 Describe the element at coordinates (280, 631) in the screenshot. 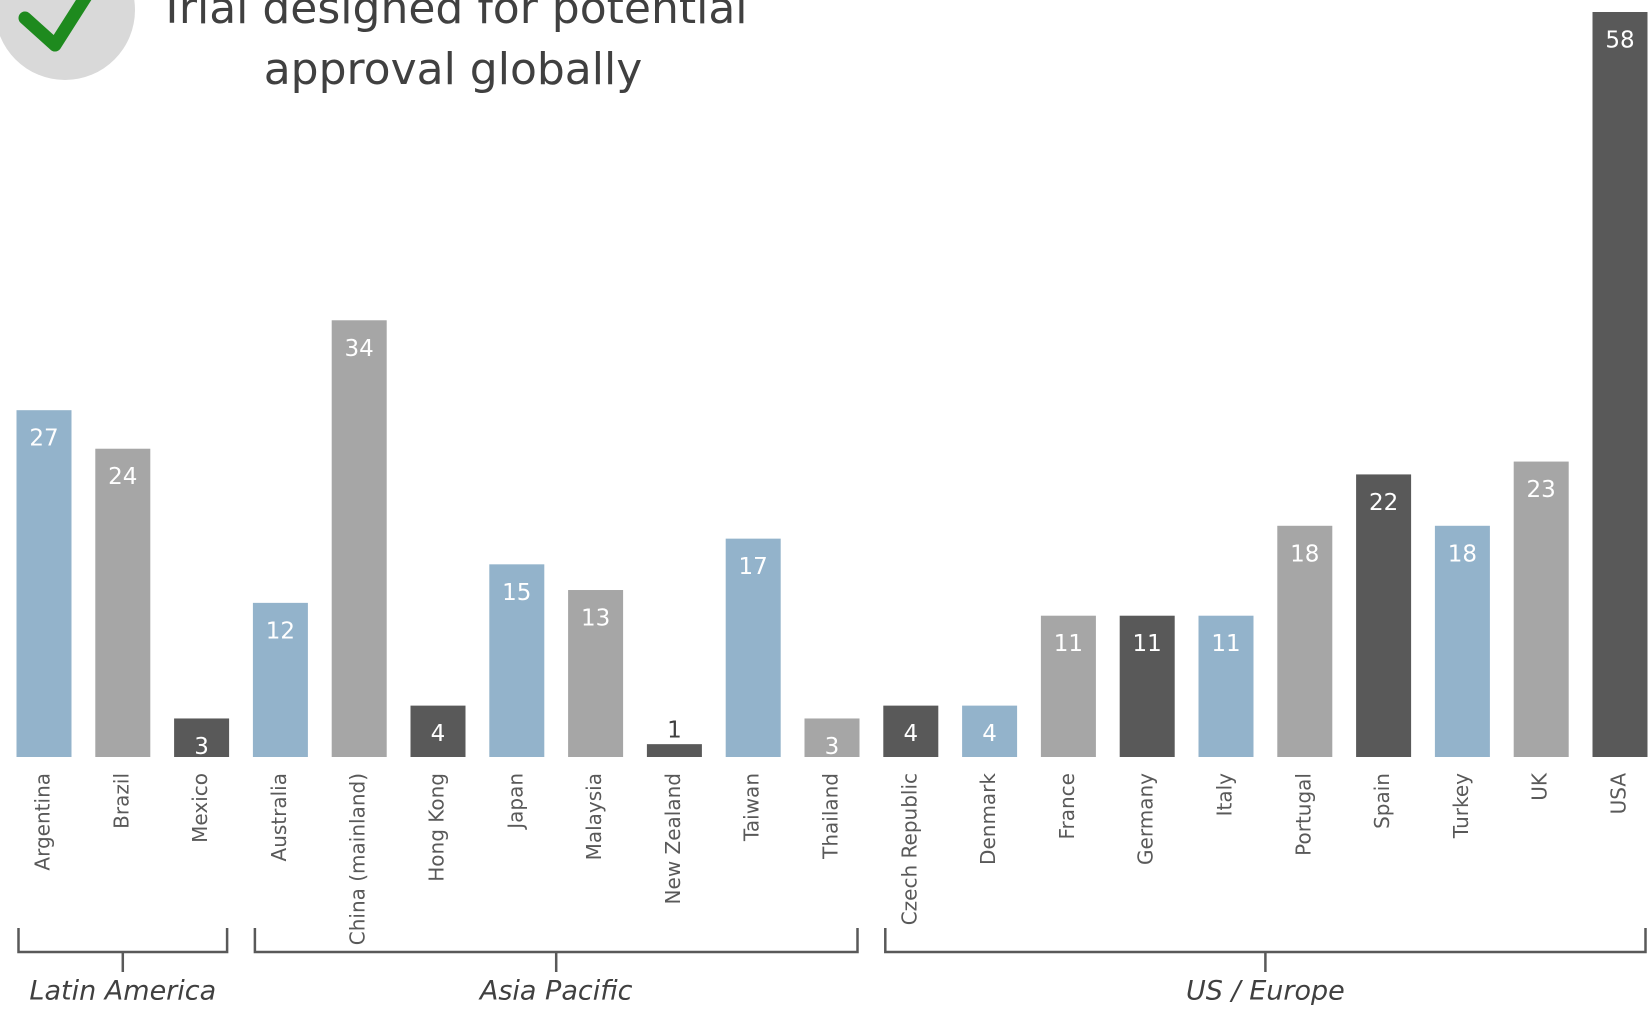

I see `value-label: 12` at that location.